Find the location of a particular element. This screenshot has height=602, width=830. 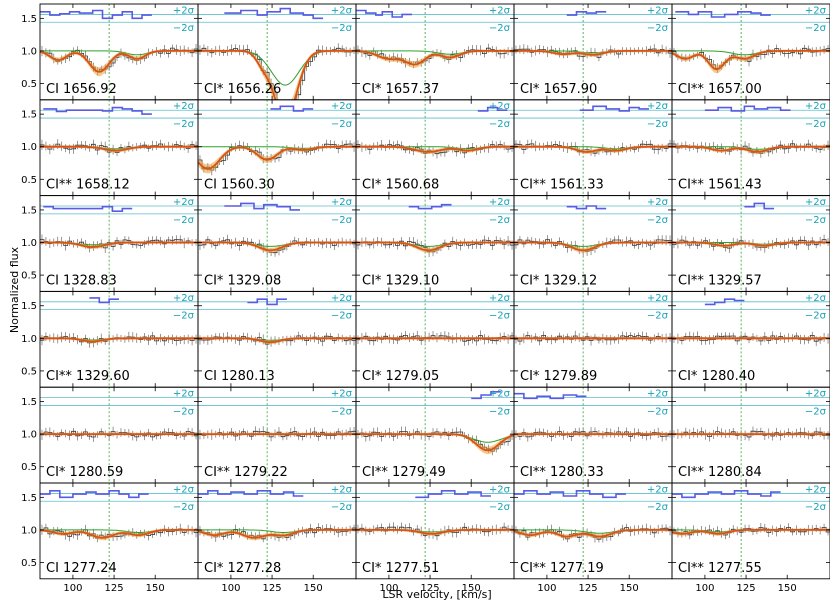

panel: +2σ −2σ CI* 1277.28 100 125 150 is located at coordinates (277, 538).